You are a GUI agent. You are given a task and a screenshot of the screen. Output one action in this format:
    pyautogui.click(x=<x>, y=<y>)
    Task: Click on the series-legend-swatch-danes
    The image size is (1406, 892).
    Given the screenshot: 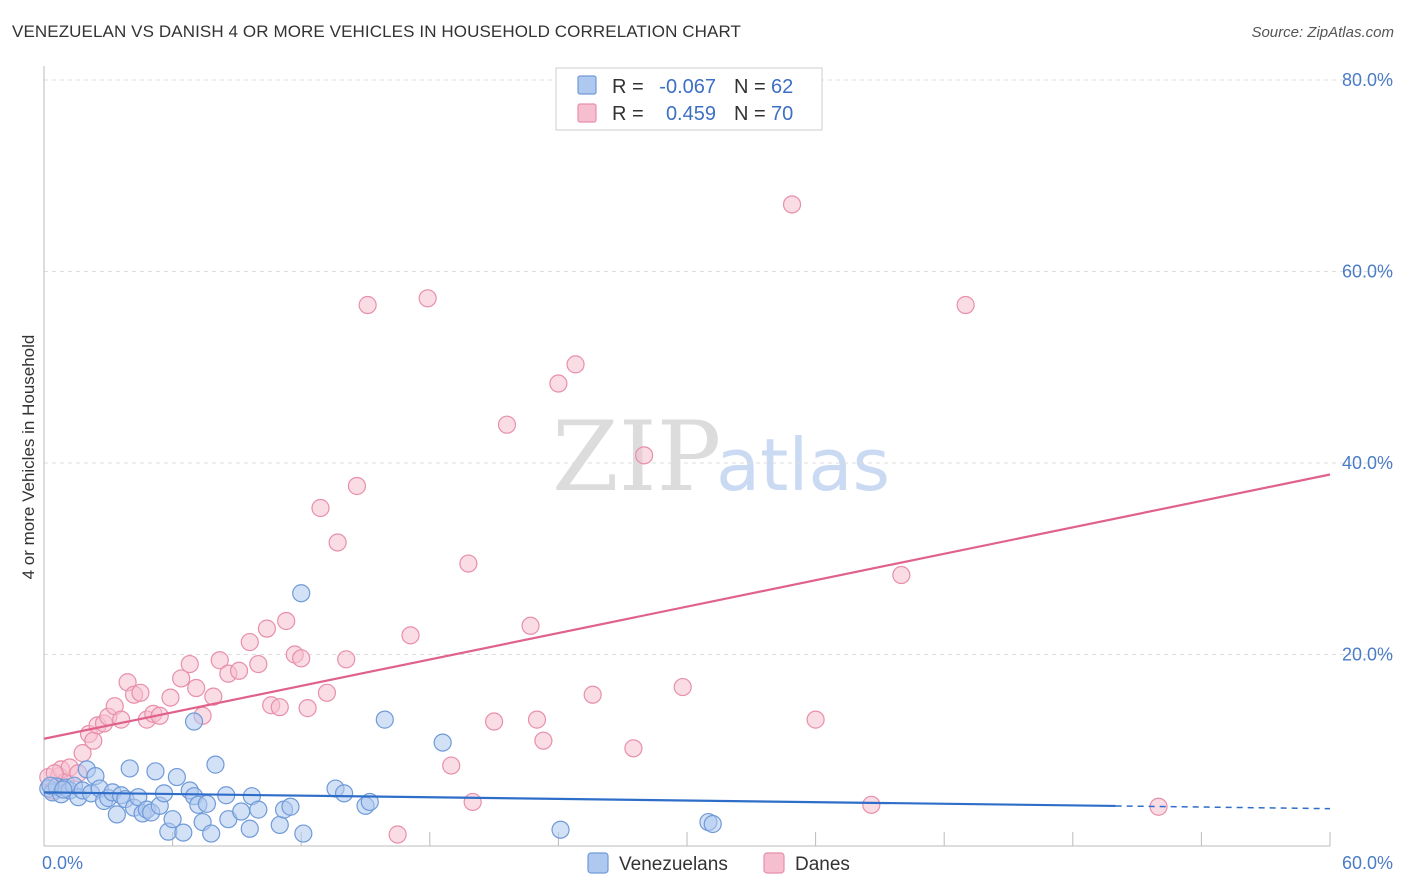 What is the action you would take?
    pyautogui.click(x=774, y=863)
    